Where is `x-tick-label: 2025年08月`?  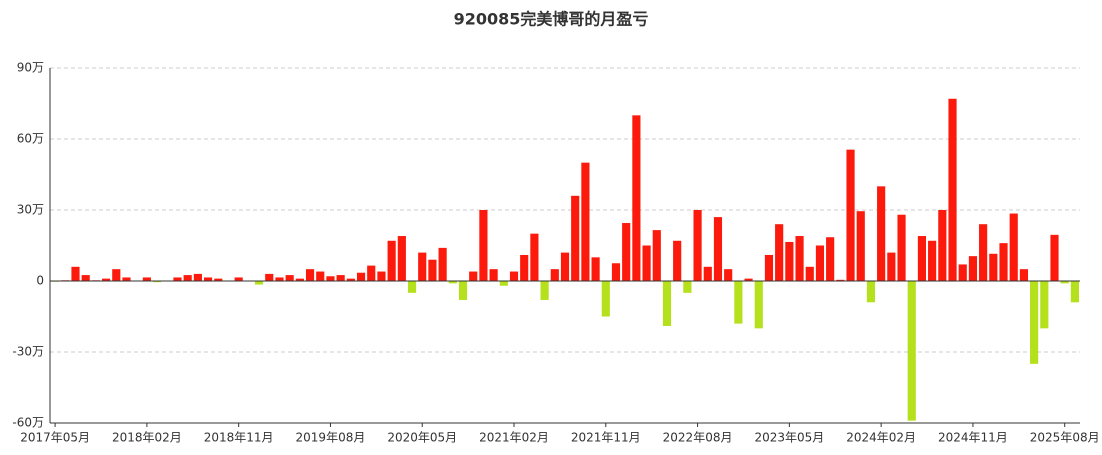 x-tick-label: 2025年08月 is located at coordinates (1065, 438).